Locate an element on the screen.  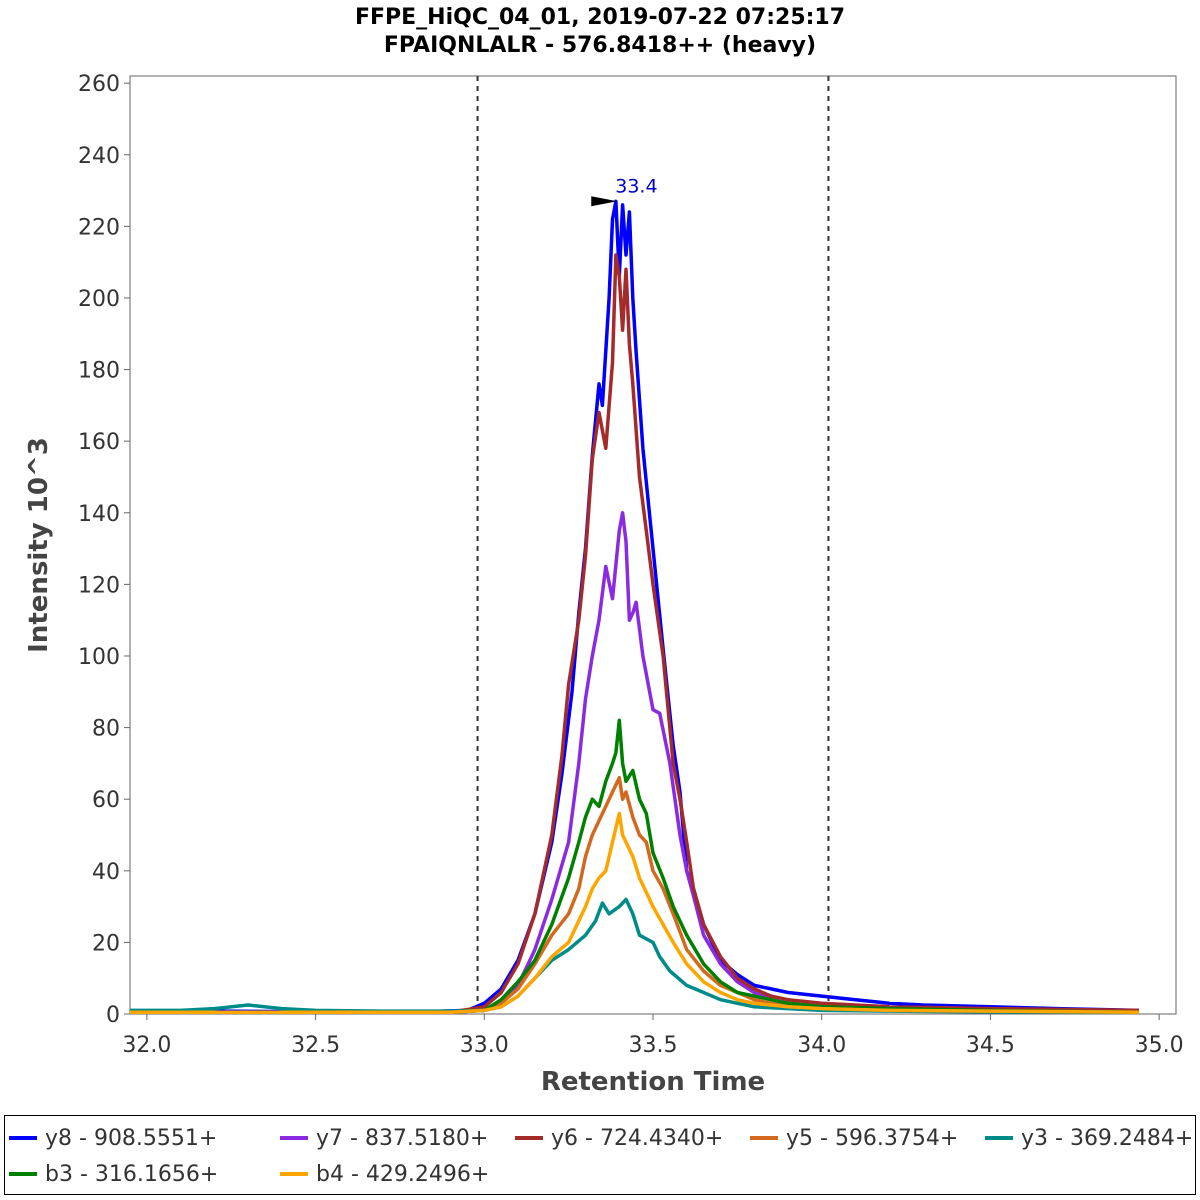
legend-item: y6 - 724.4340+ is located at coordinates (619, 1138).